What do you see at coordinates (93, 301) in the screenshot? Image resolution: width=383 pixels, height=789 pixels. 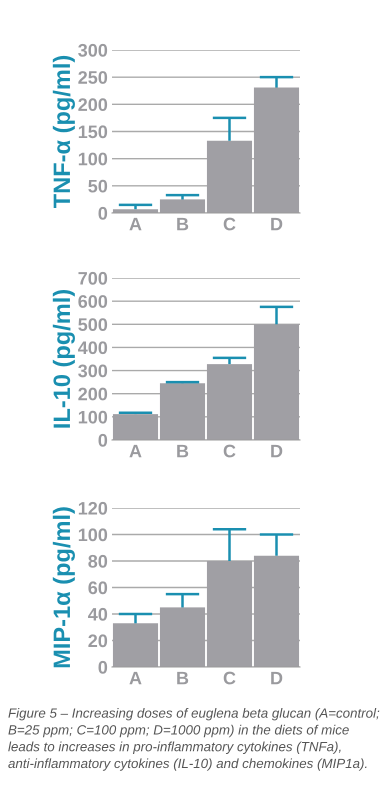 I see `y-tick-label: 600` at bounding box center [93, 301].